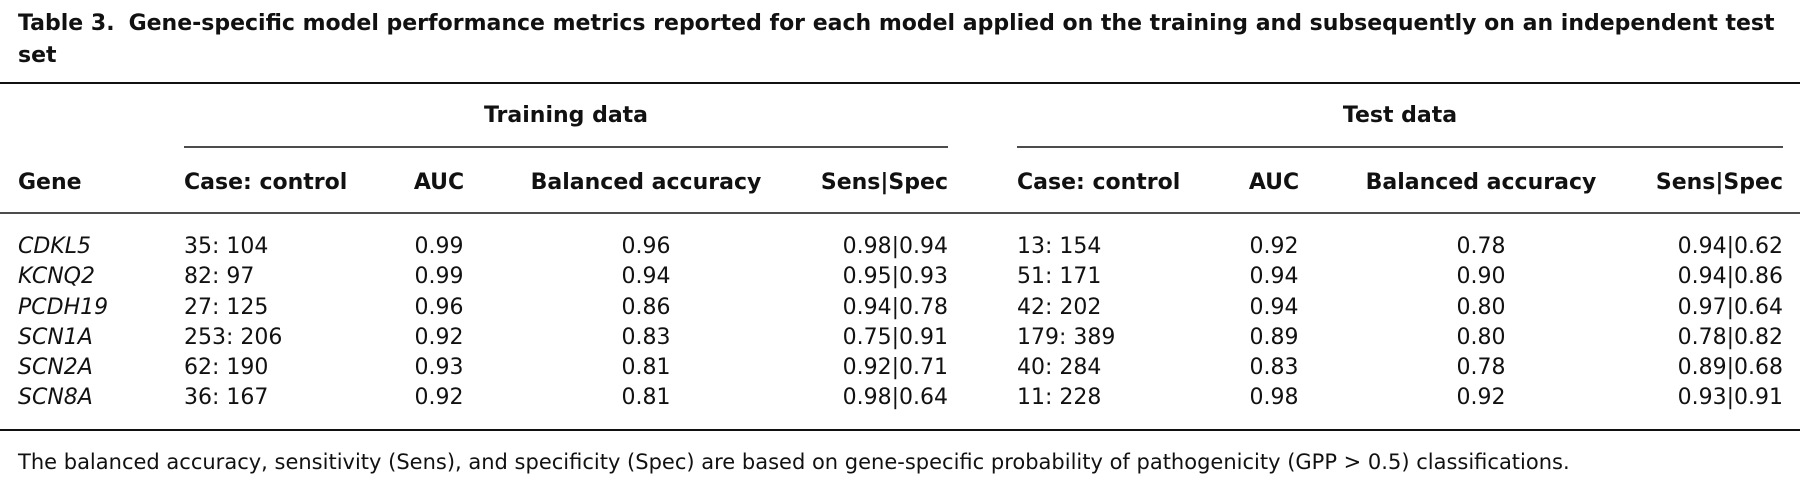  What do you see at coordinates (226, 246) in the screenshot?
I see `table-cell: 35: 104` at bounding box center [226, 246].